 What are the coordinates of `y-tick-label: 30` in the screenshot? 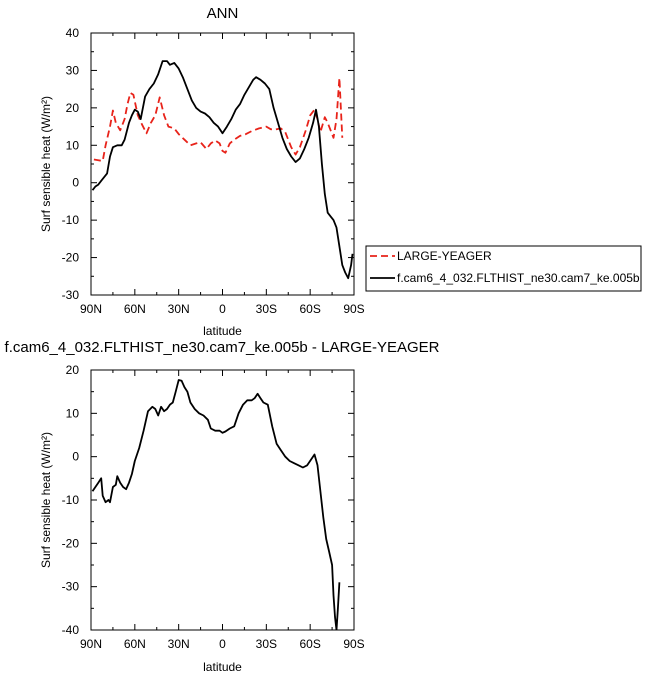 It's located at (73, 70).